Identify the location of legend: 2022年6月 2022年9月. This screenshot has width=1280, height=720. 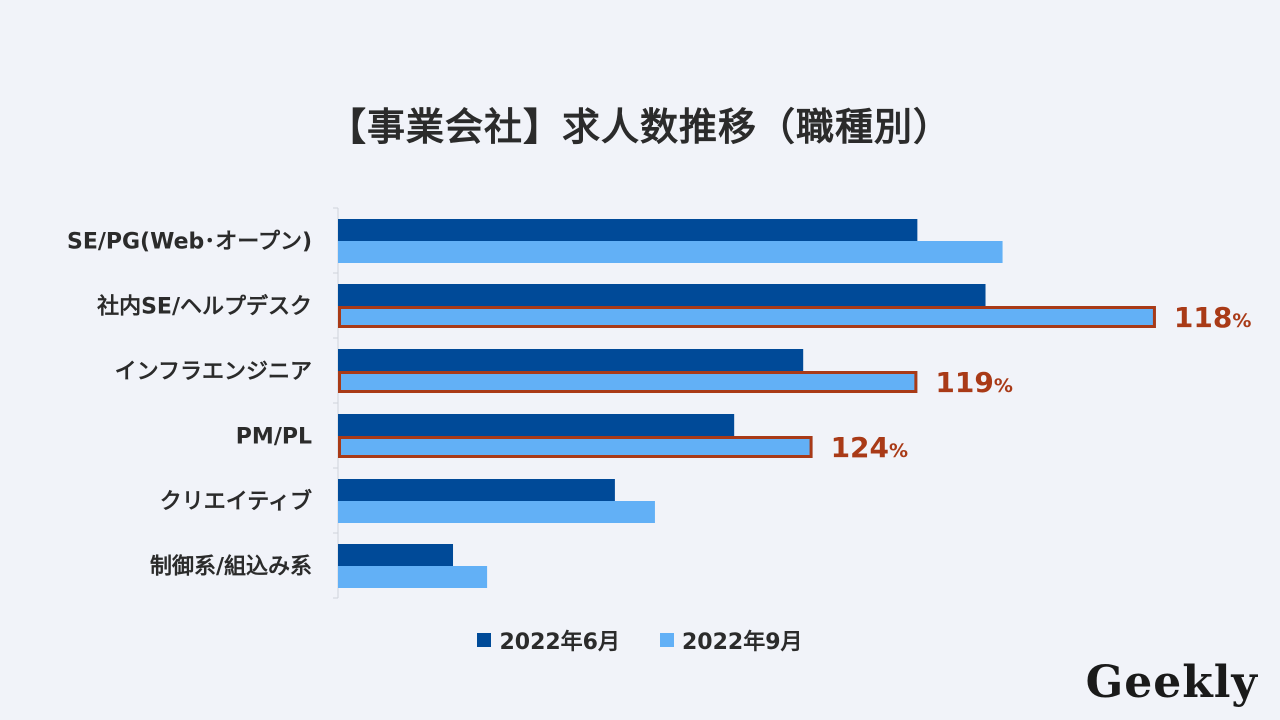
(640, 640).